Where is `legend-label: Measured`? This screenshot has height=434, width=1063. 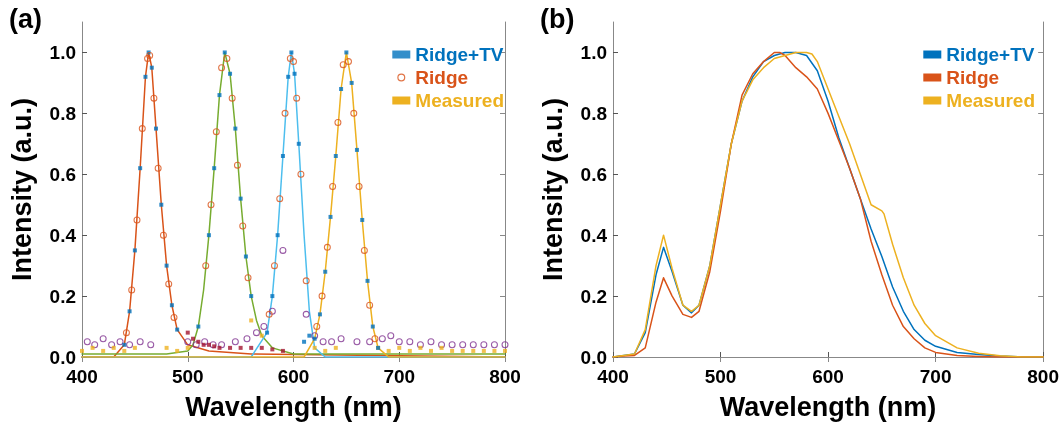
legend-label: Measured is located at coordinates (990, 100).